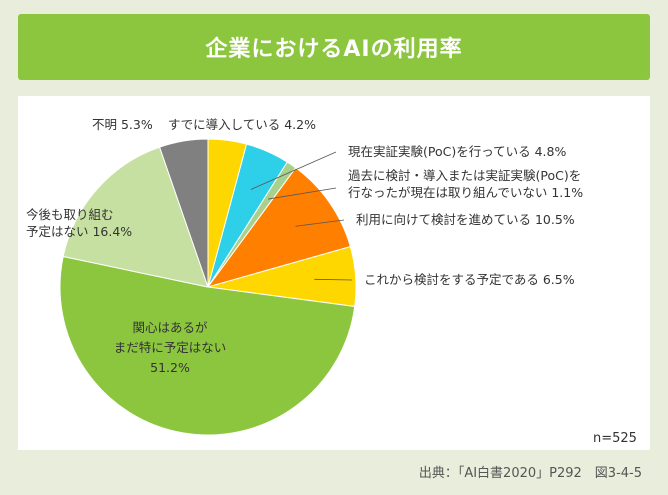  I want to click on leader-lines, so click(301, 216).